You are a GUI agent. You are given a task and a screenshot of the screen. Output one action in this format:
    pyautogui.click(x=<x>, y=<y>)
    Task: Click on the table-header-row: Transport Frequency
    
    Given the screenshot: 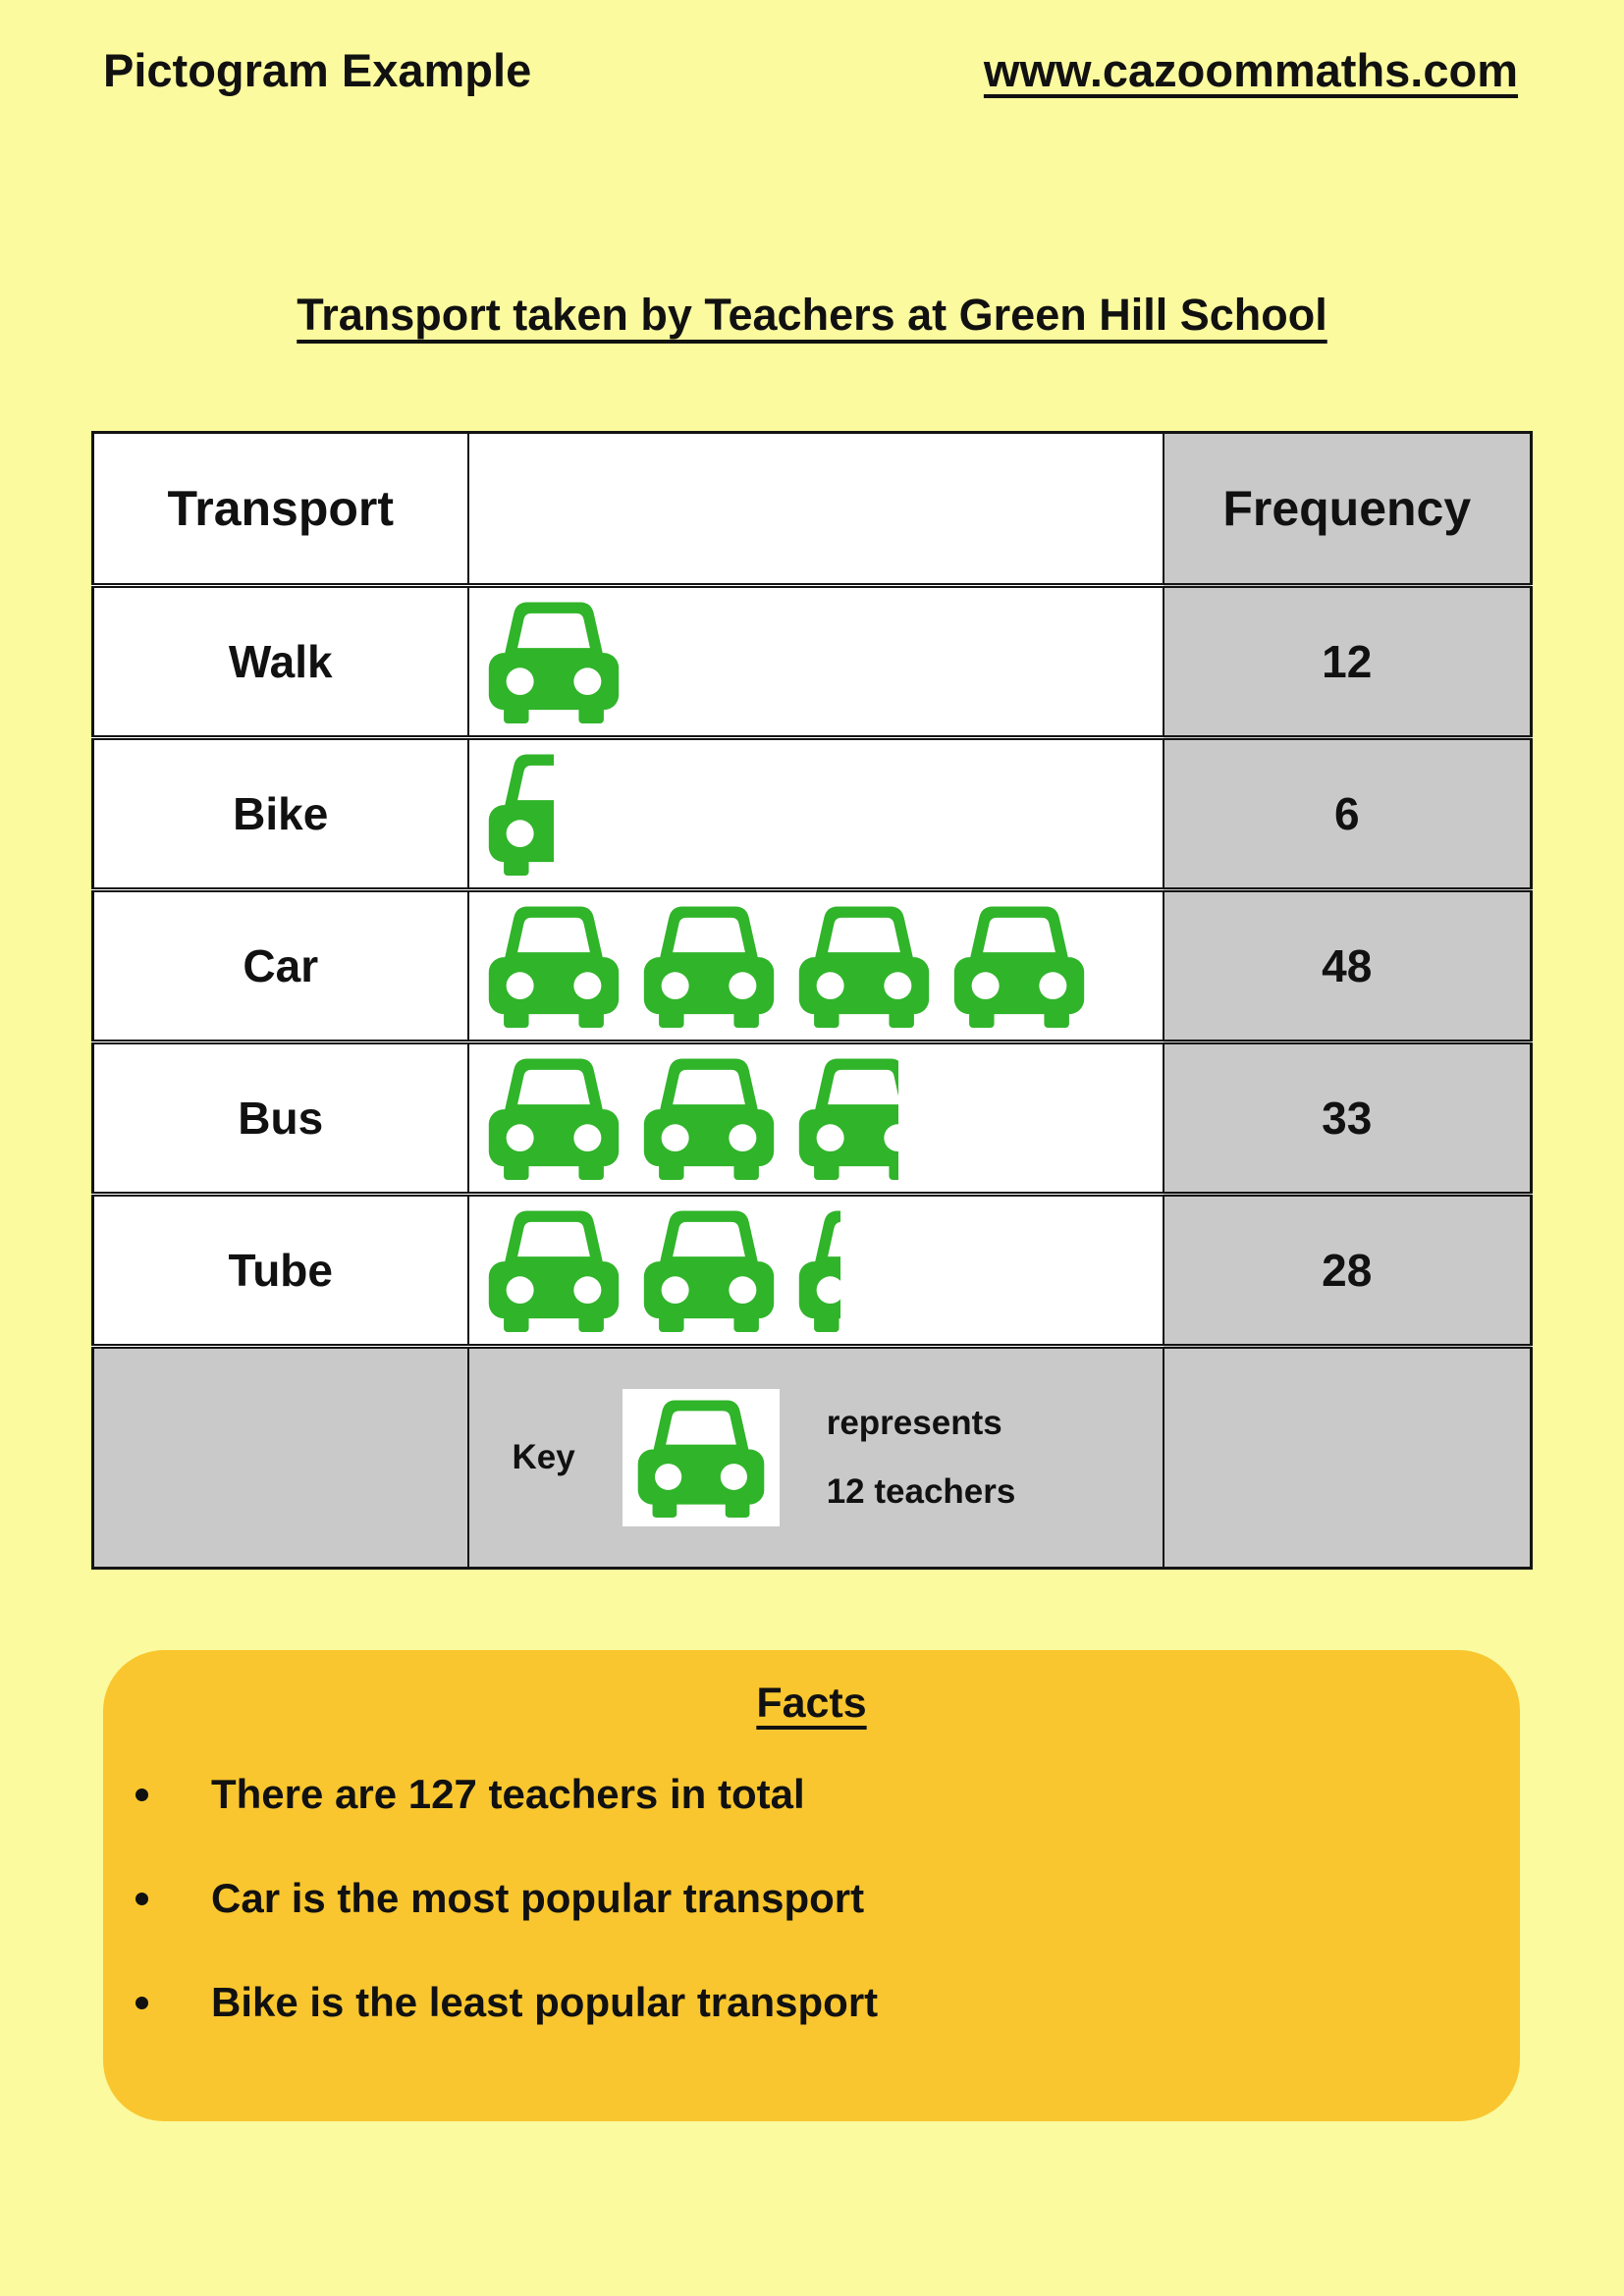 What is the action you would take?
    pyautogui.click(x=812, y=509)
    